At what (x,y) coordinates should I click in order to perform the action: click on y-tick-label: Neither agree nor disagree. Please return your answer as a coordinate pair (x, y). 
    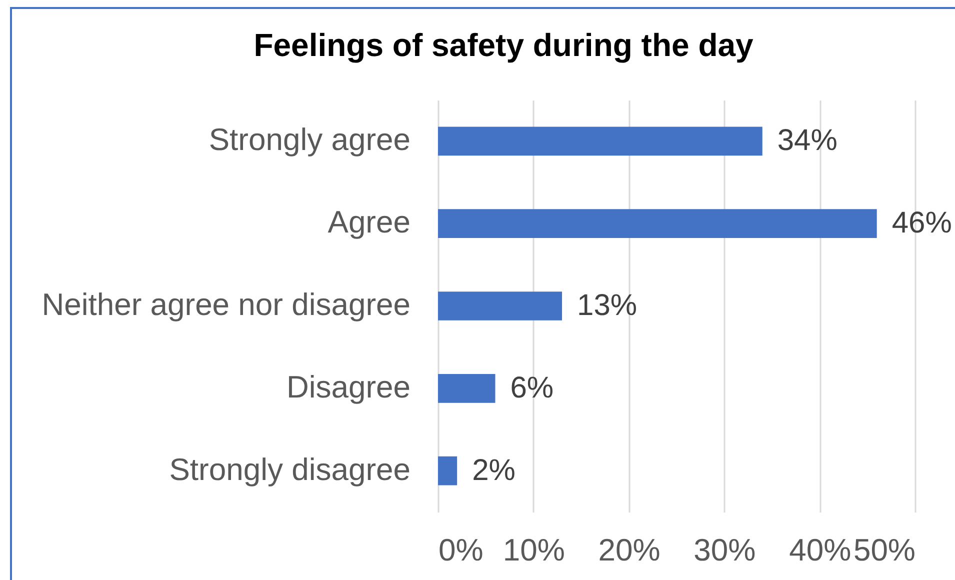
    Looking at the image, I should click on (226, 304).